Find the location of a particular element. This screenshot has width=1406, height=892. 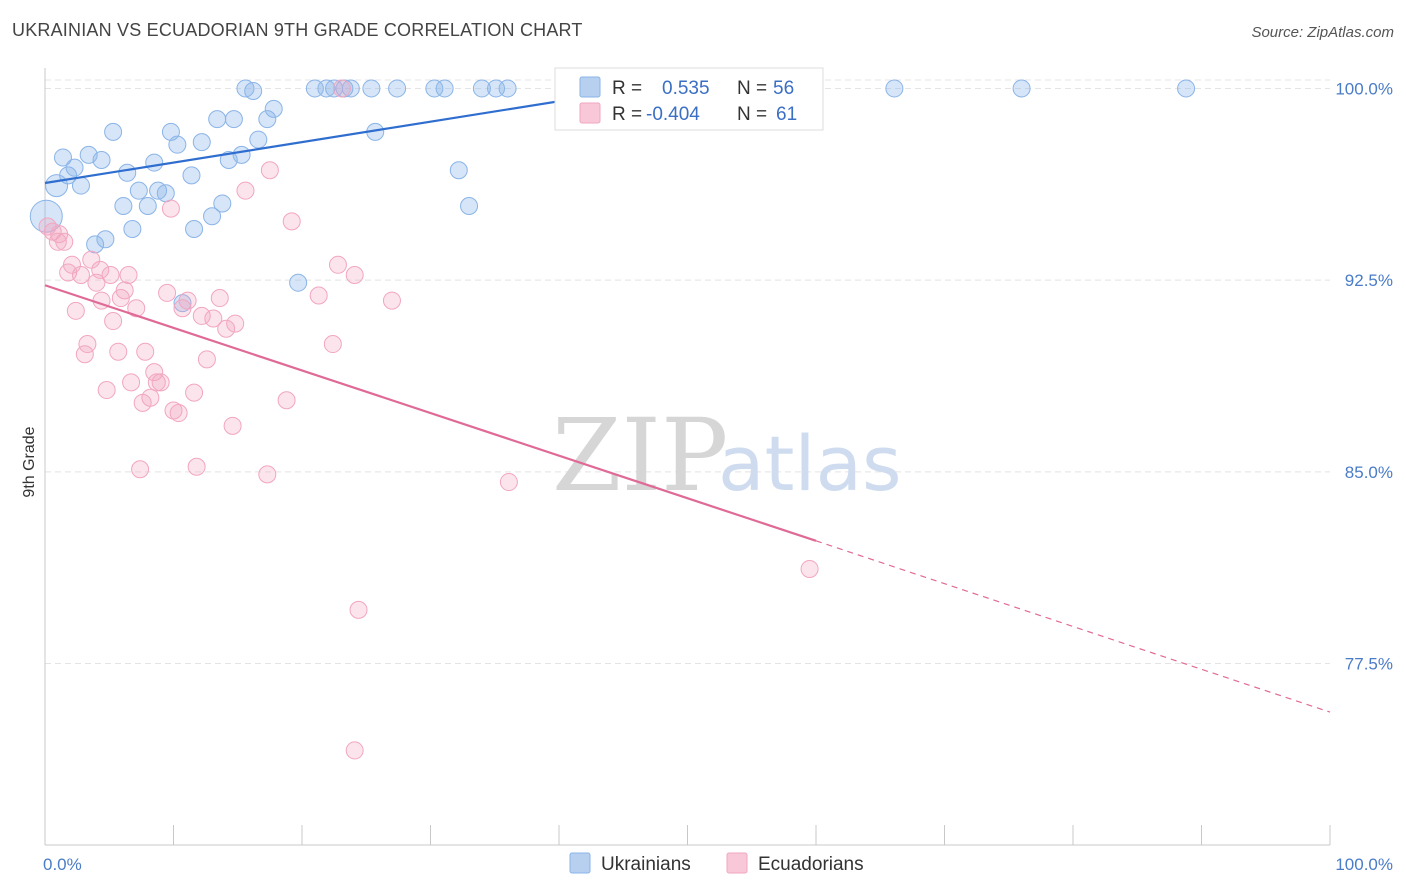

legend-n-label-1: N = is located at coordinates (752, 88).